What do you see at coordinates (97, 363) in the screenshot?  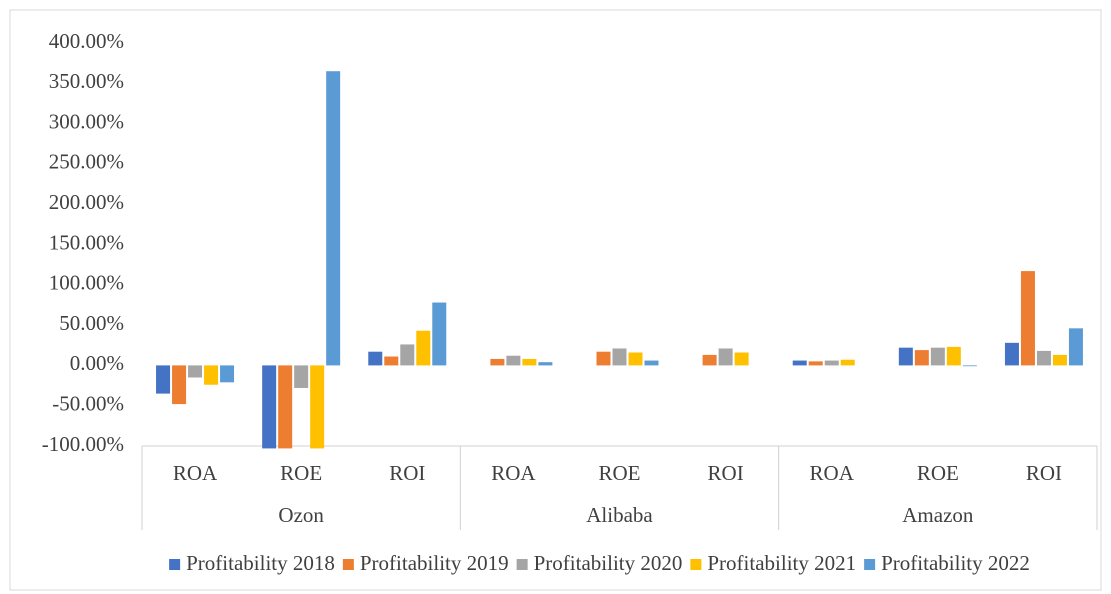 I see `y-tick-label: 0.00%` at bounding box center [97, 363].